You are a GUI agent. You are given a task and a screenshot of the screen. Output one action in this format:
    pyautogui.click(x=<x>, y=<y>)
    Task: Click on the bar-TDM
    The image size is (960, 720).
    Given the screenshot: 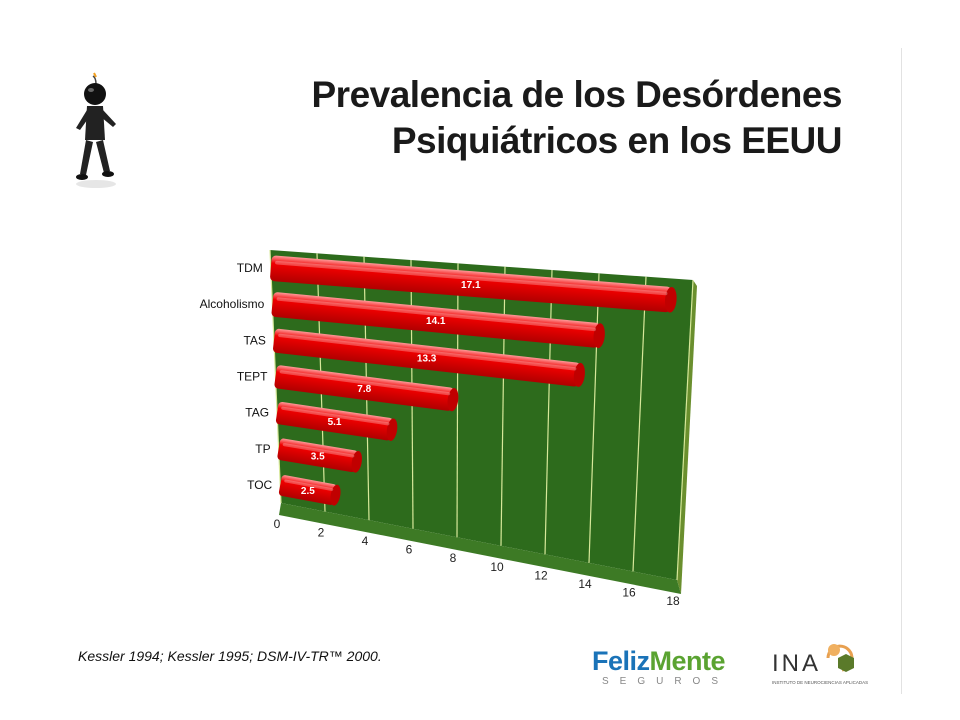 What is the action you would take?
    pyautogui.click(x=473, y=284)
    